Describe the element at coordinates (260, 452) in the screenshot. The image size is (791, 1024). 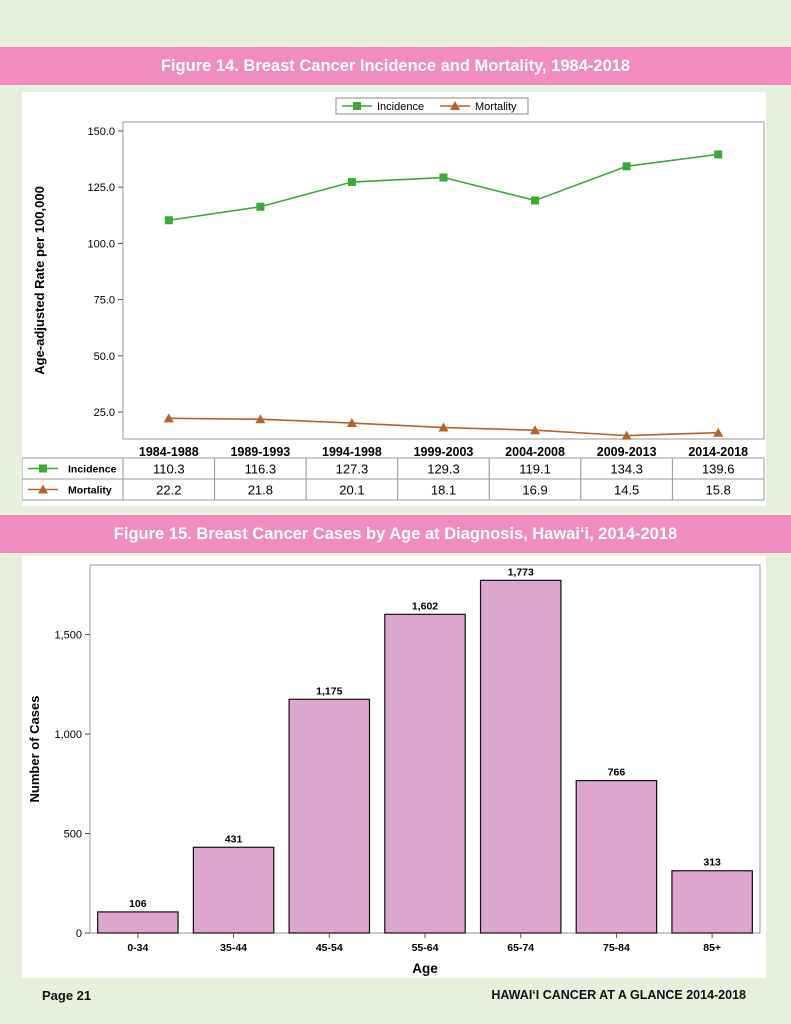
I see `x-tick-label: 1989-1993` at that location.